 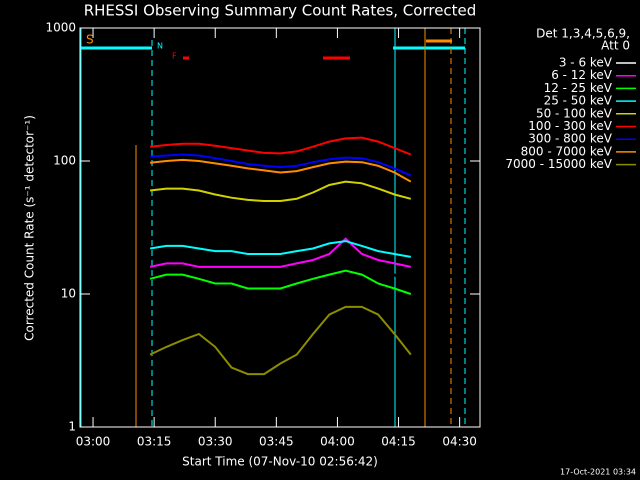 I want to click on x-tick-label: 03:15, so click(x=154, y=442).